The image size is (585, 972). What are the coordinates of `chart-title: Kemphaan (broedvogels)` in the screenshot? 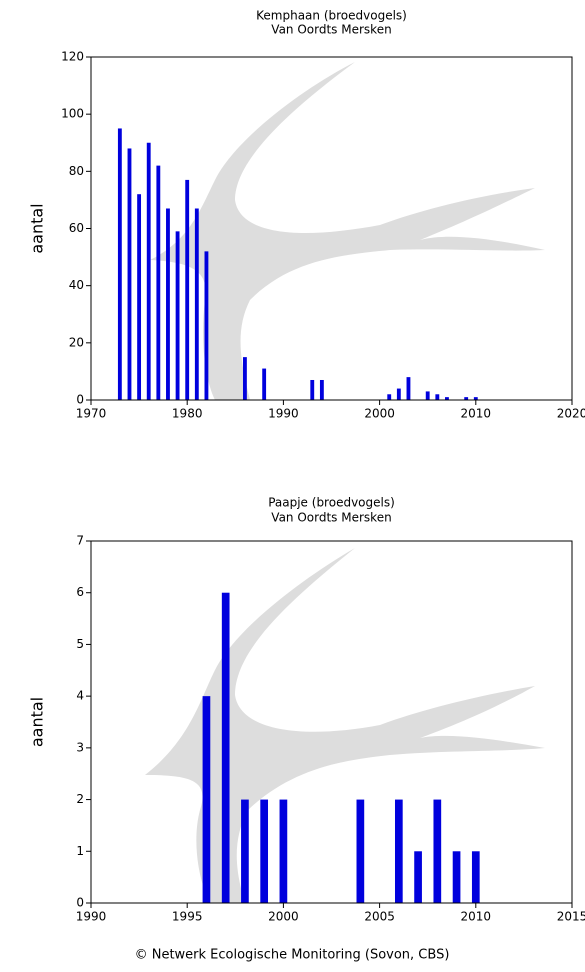 It's located at (331, 16).